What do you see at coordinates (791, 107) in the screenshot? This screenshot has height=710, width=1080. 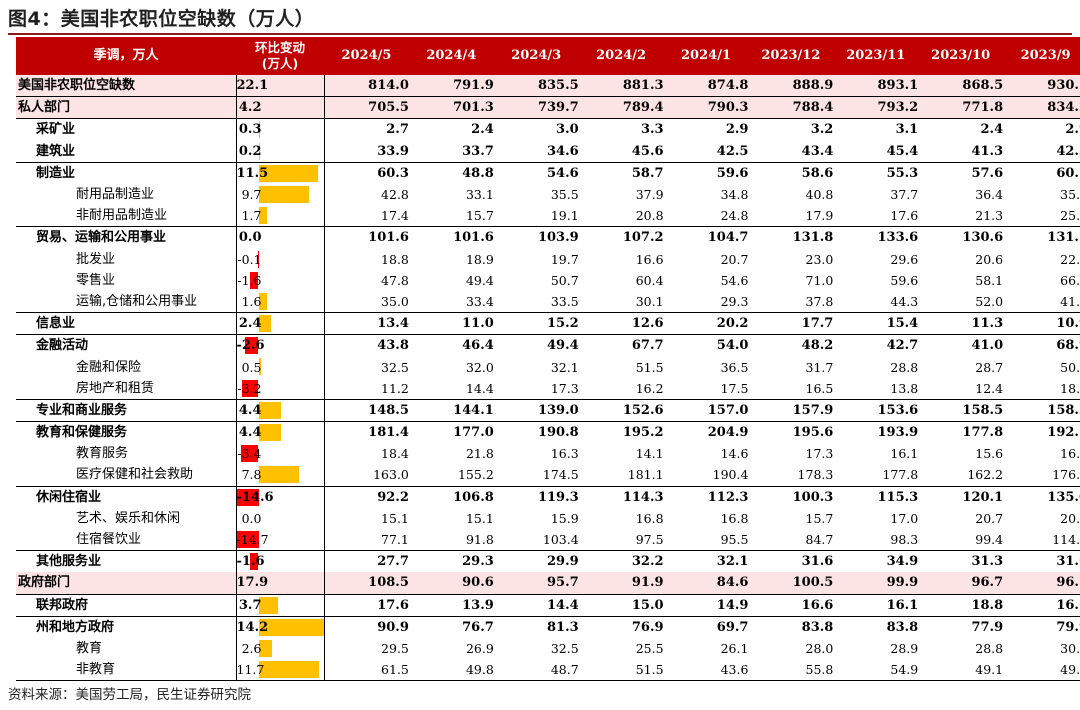 I see `value-cell: 788.4` at bounding box center [791, 107].